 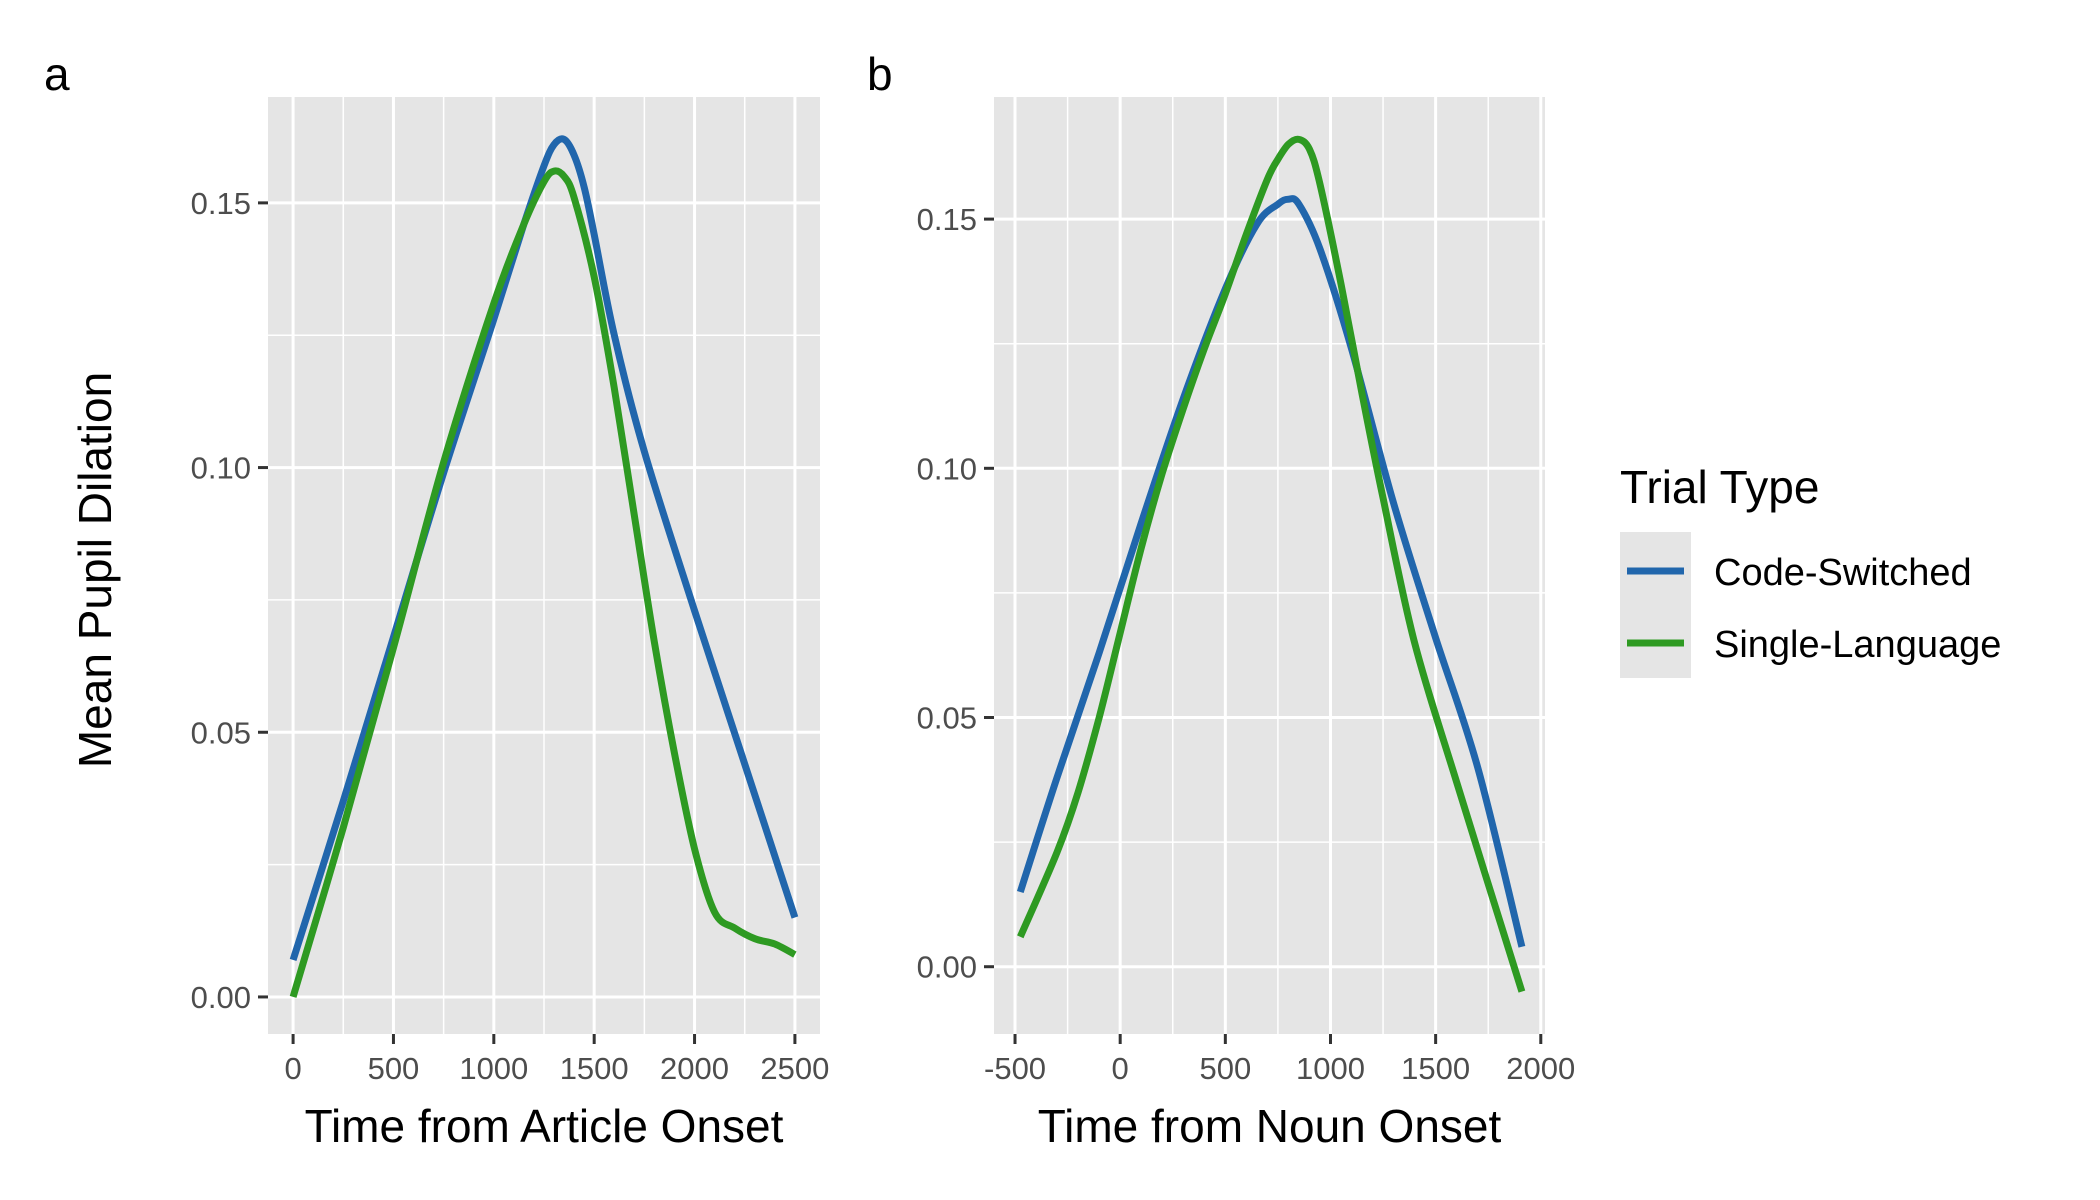 I want to click on panel-tag-b: b, so click(x=880, y=74).